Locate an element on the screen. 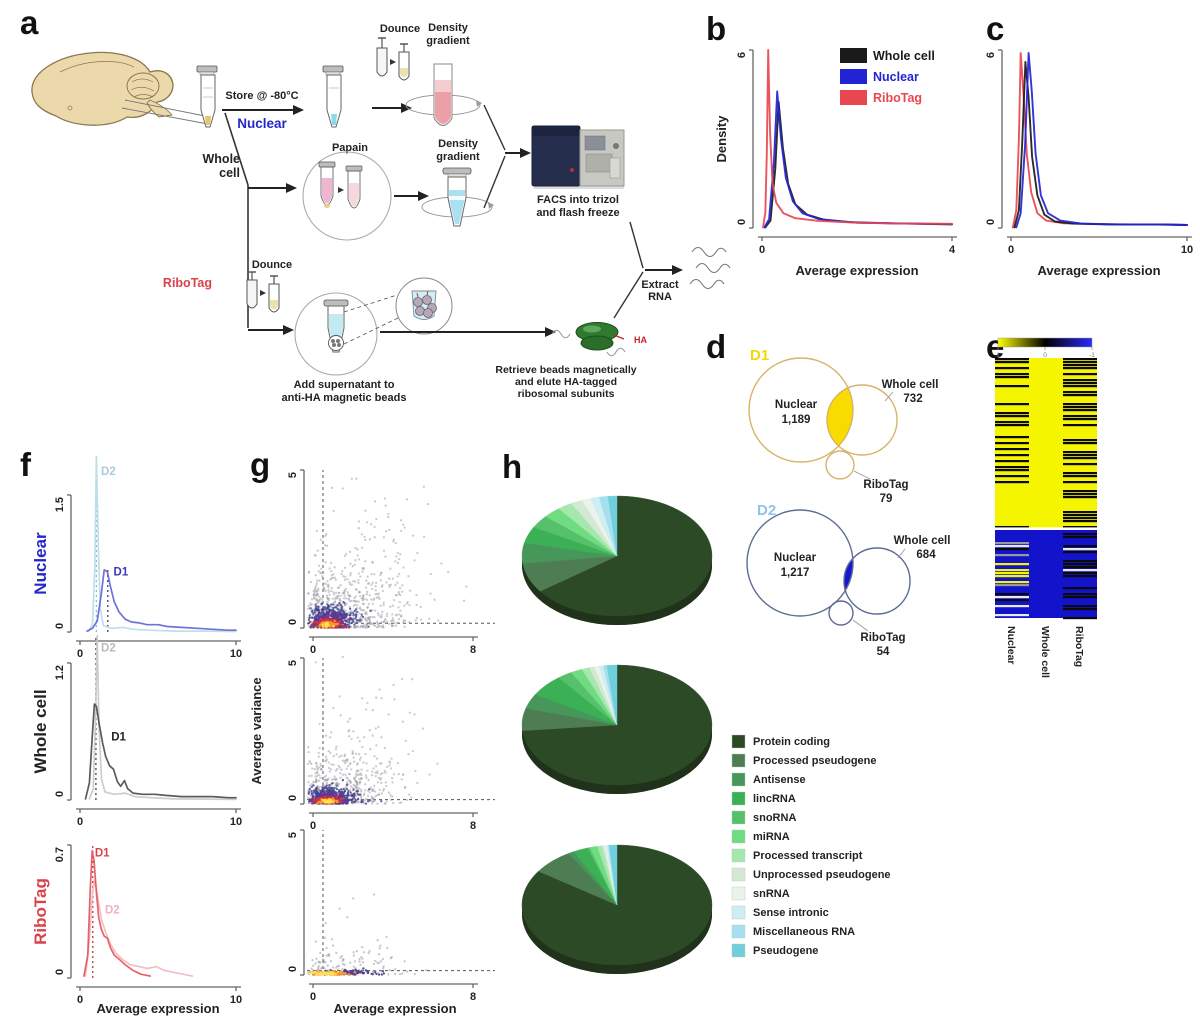 The image size is (1200, 1033). heatmap-column-label: Nuclear is located at coordinates (1011, 645).